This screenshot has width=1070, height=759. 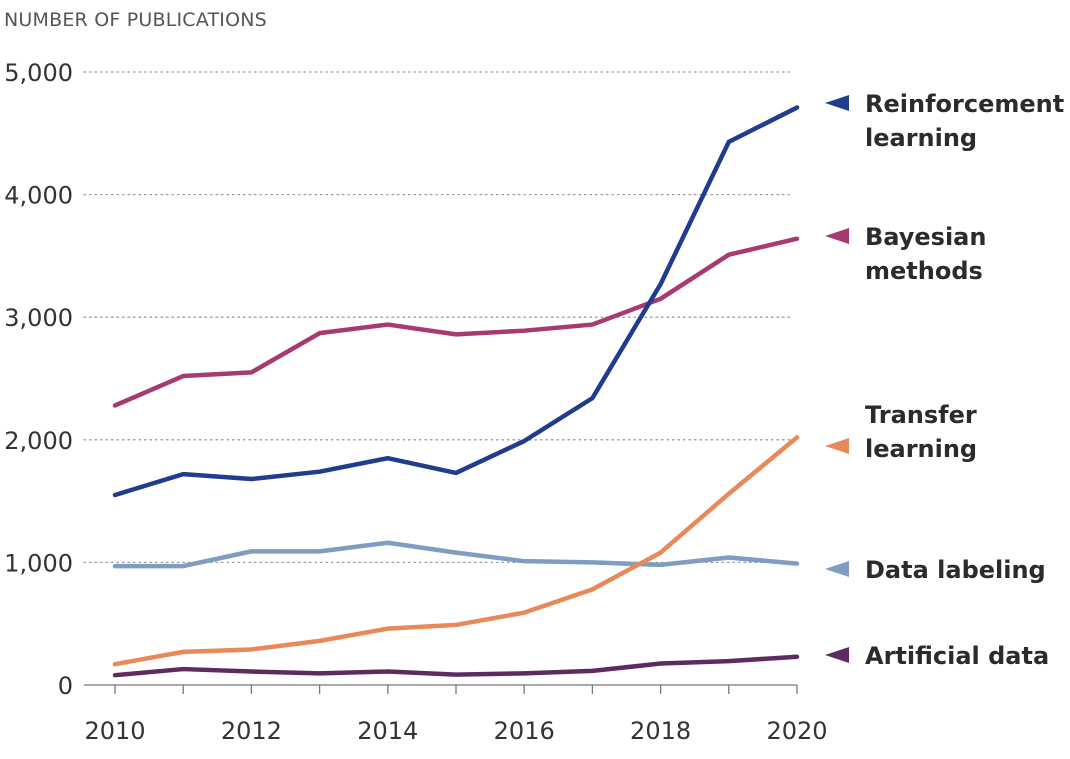 I want to click on y-tick-labels: 0 1,000 2,000 3,000 4,000 5,000, so click(x=38, y=379).